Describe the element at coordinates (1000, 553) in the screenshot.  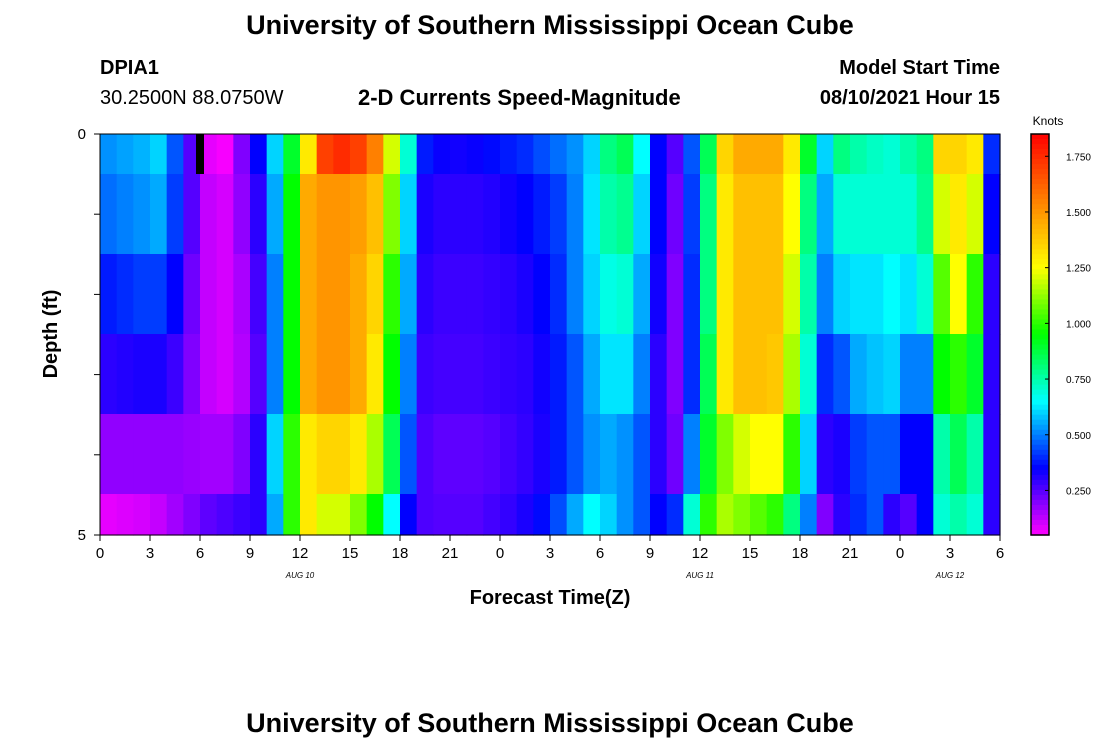
I see `x-tick-label: 6` at that location.